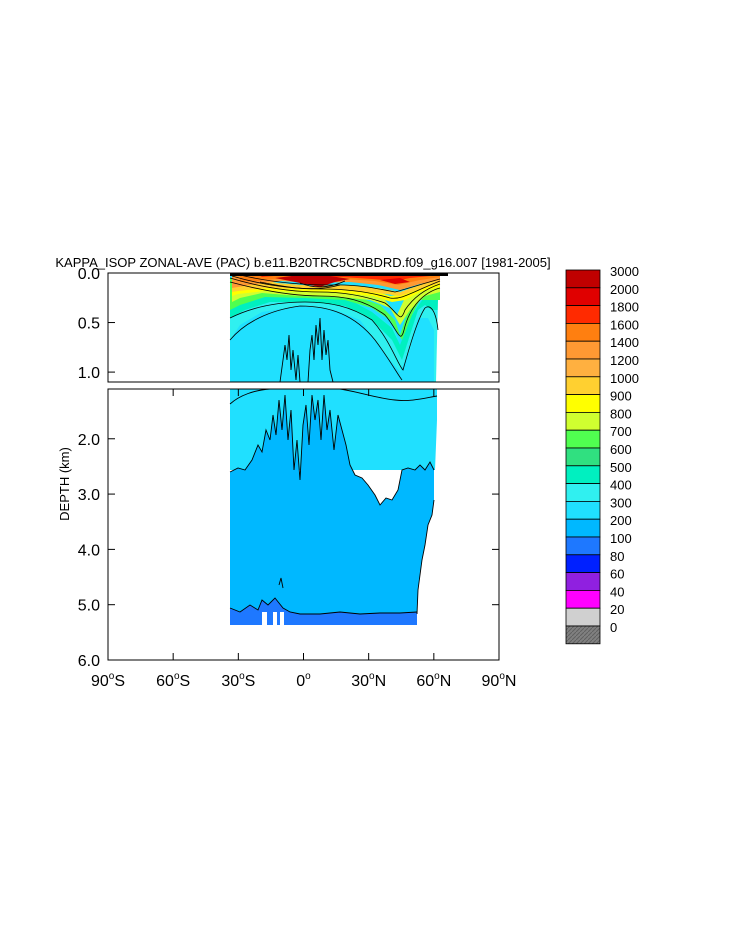  I want to click on colorbar-label: 500, so click(621, 467).